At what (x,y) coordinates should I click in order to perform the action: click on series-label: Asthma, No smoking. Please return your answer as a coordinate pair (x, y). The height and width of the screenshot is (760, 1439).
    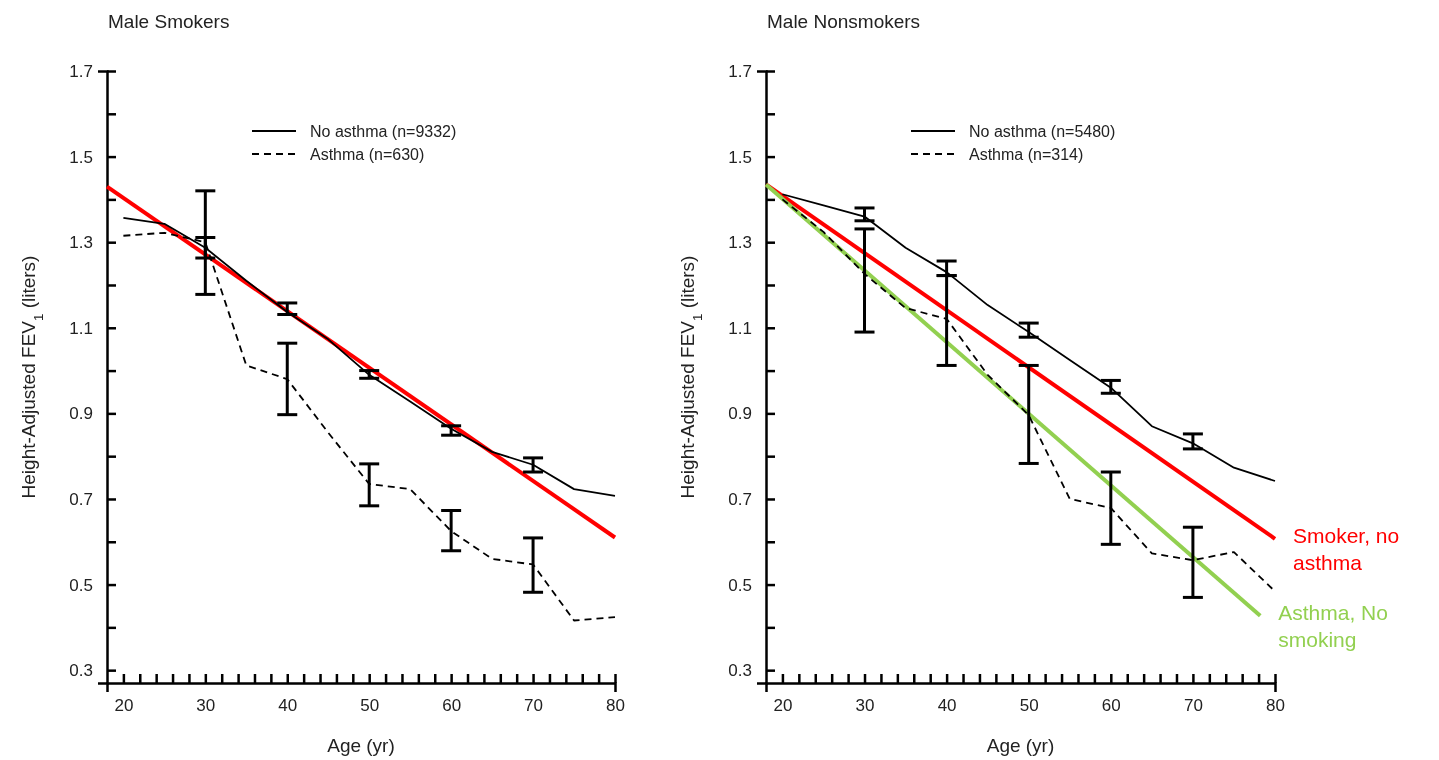
    Looking at the image, I should click on (1333, 625).